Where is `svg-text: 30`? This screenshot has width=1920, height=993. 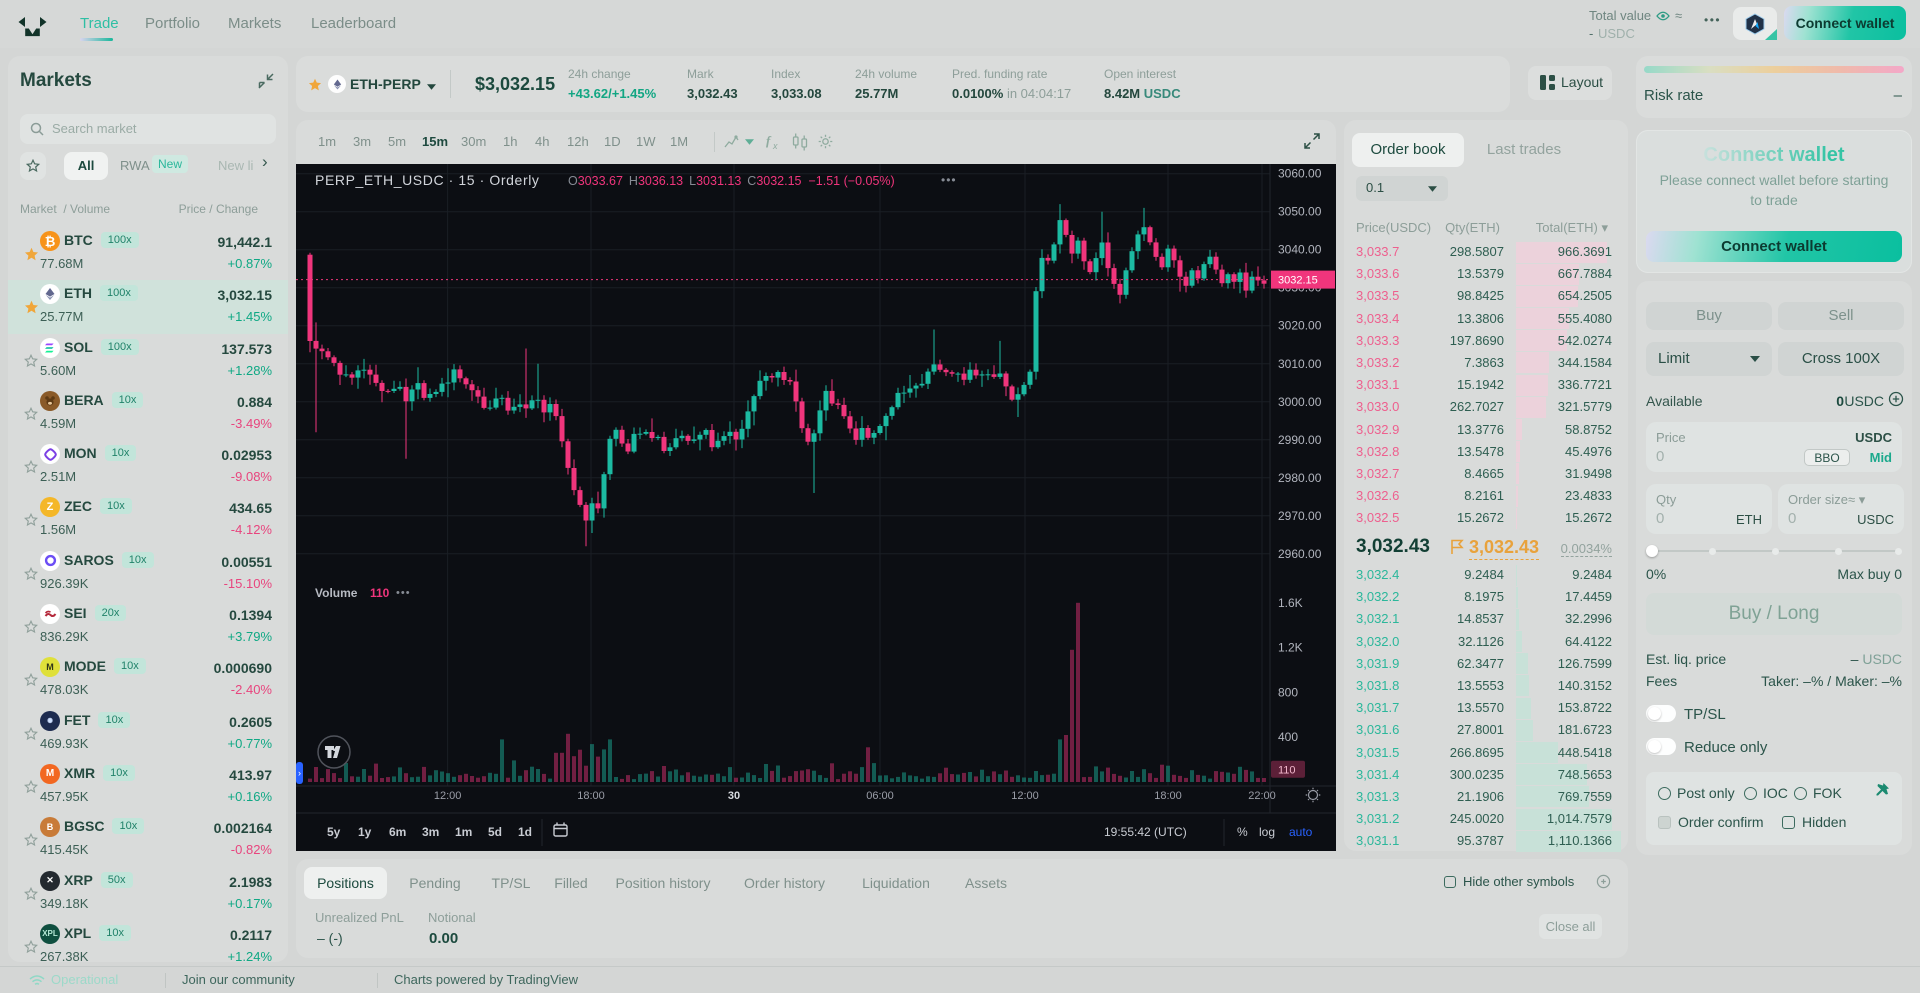 svg-text: 30 is located at coordinates (734, 796).